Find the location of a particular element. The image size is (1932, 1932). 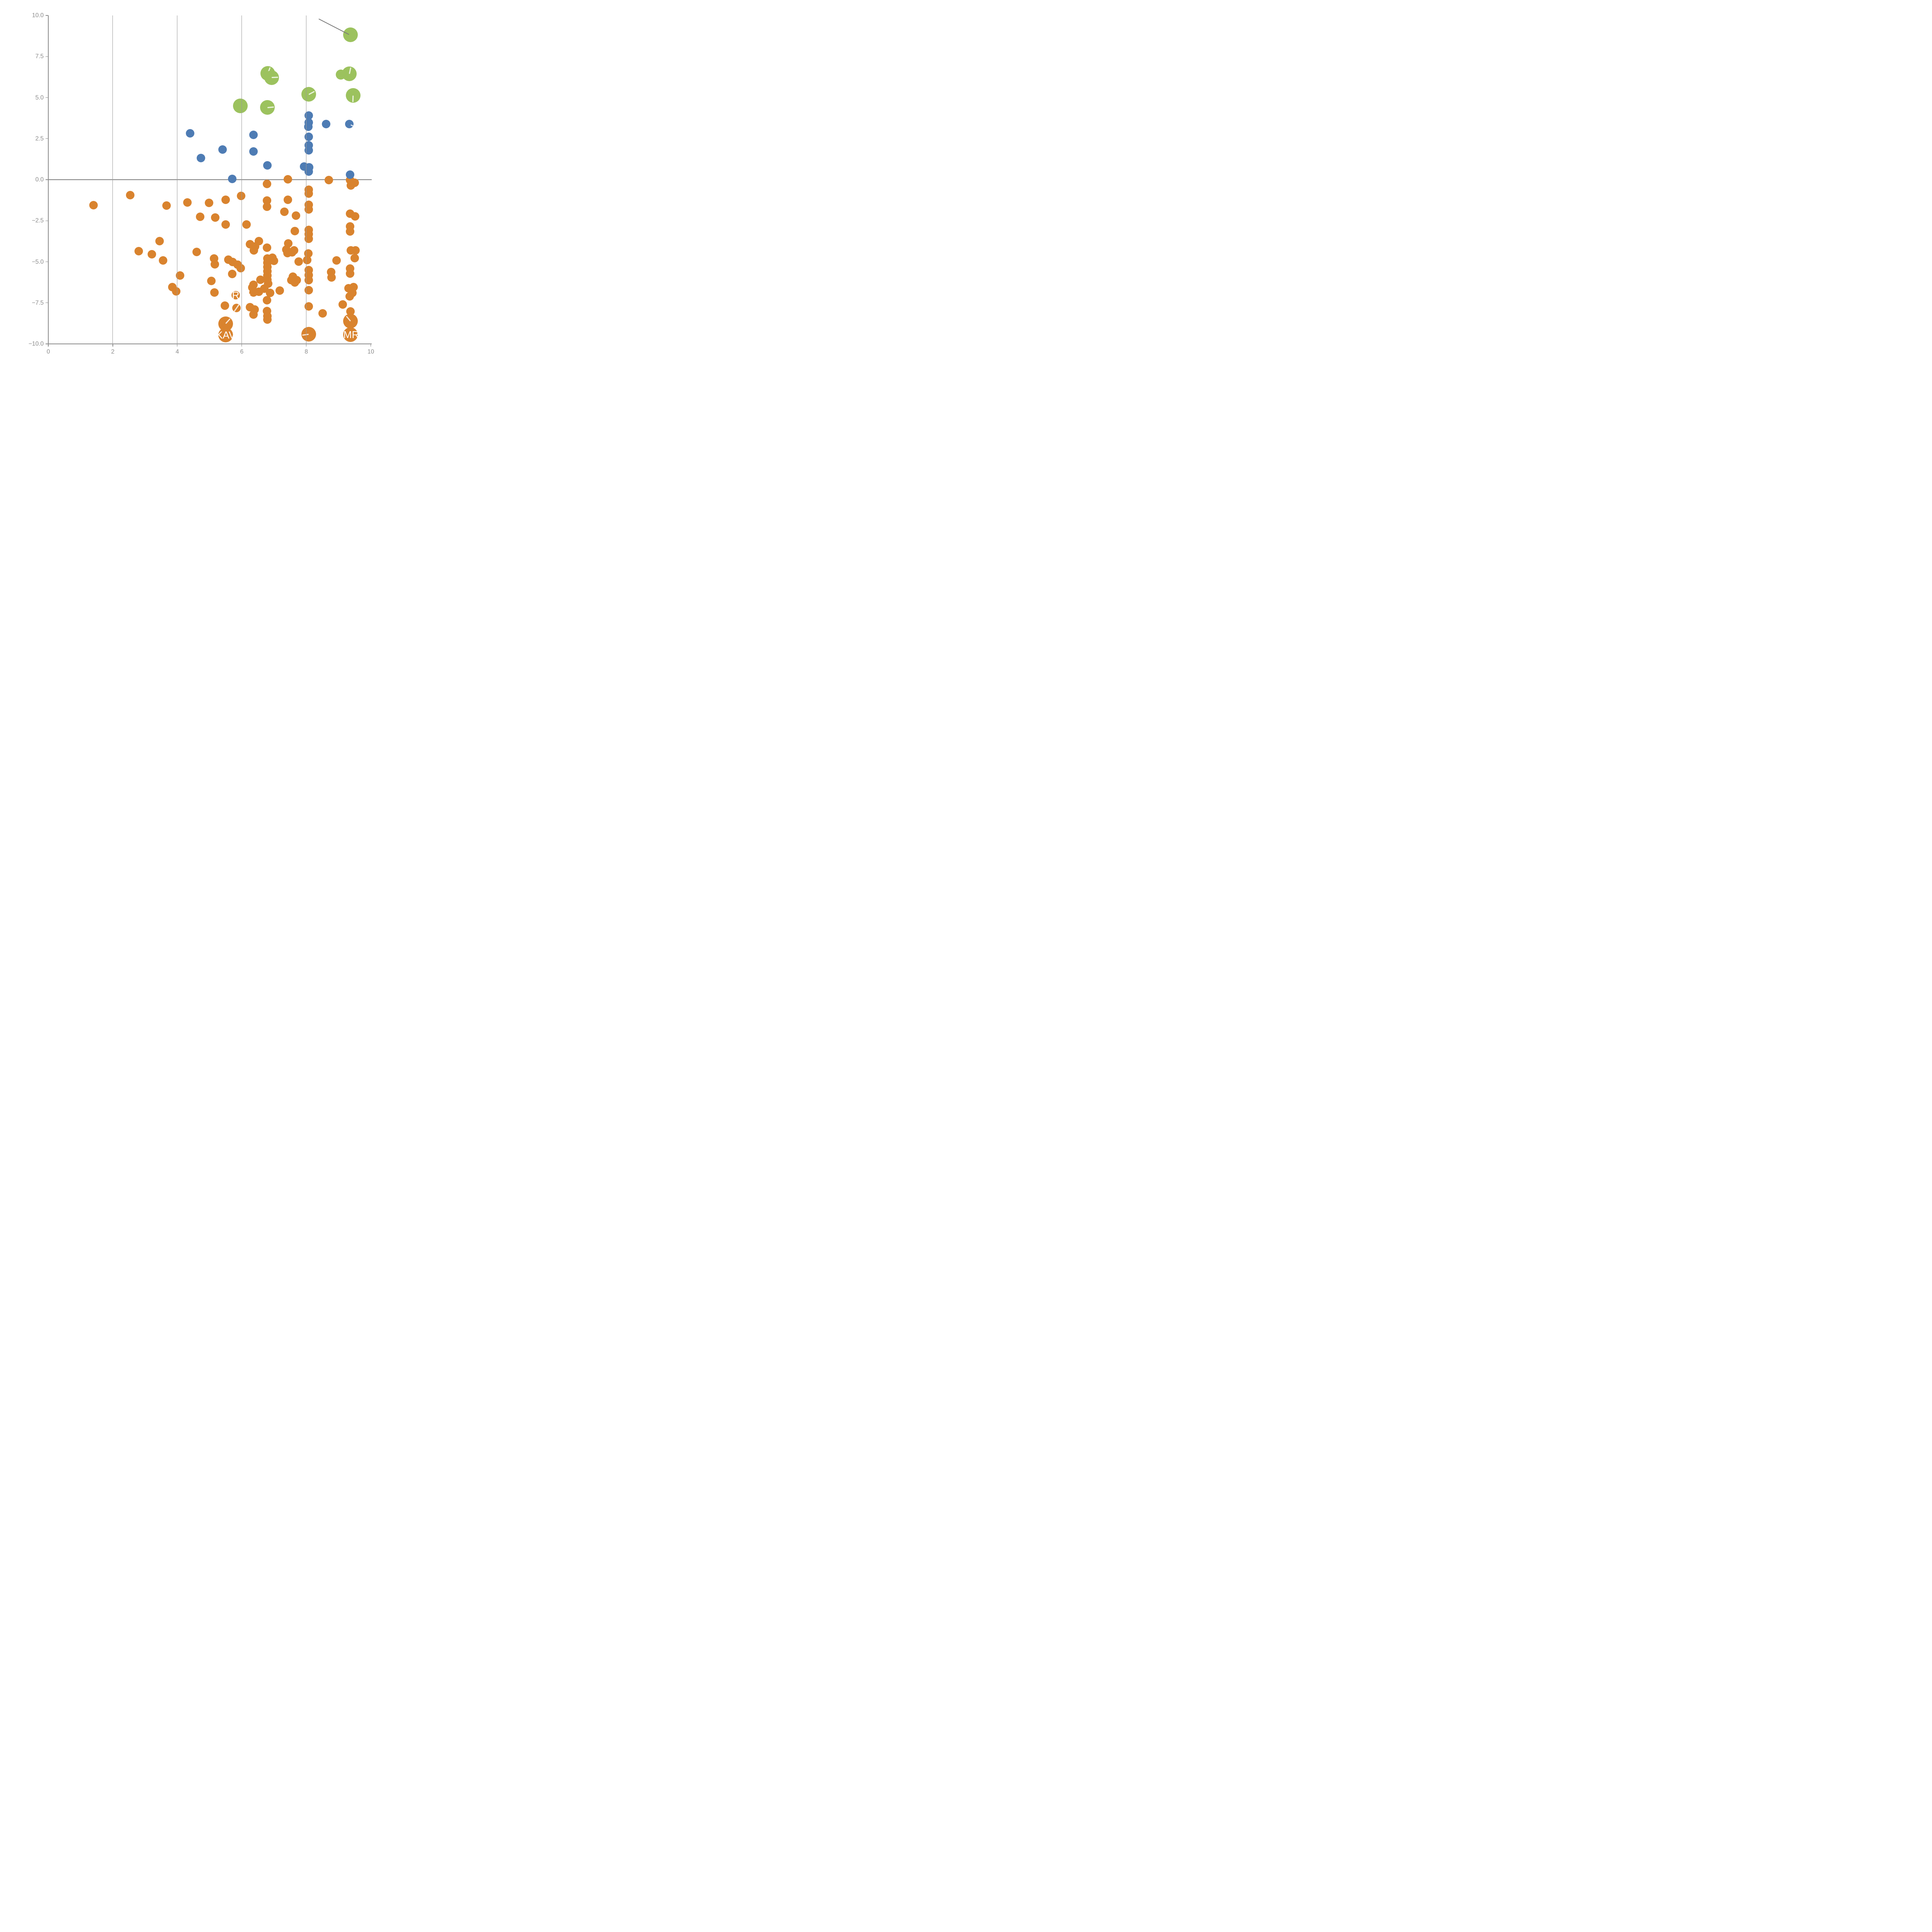

x-tick-label-0: 0 is located at coordinates (48, 352).